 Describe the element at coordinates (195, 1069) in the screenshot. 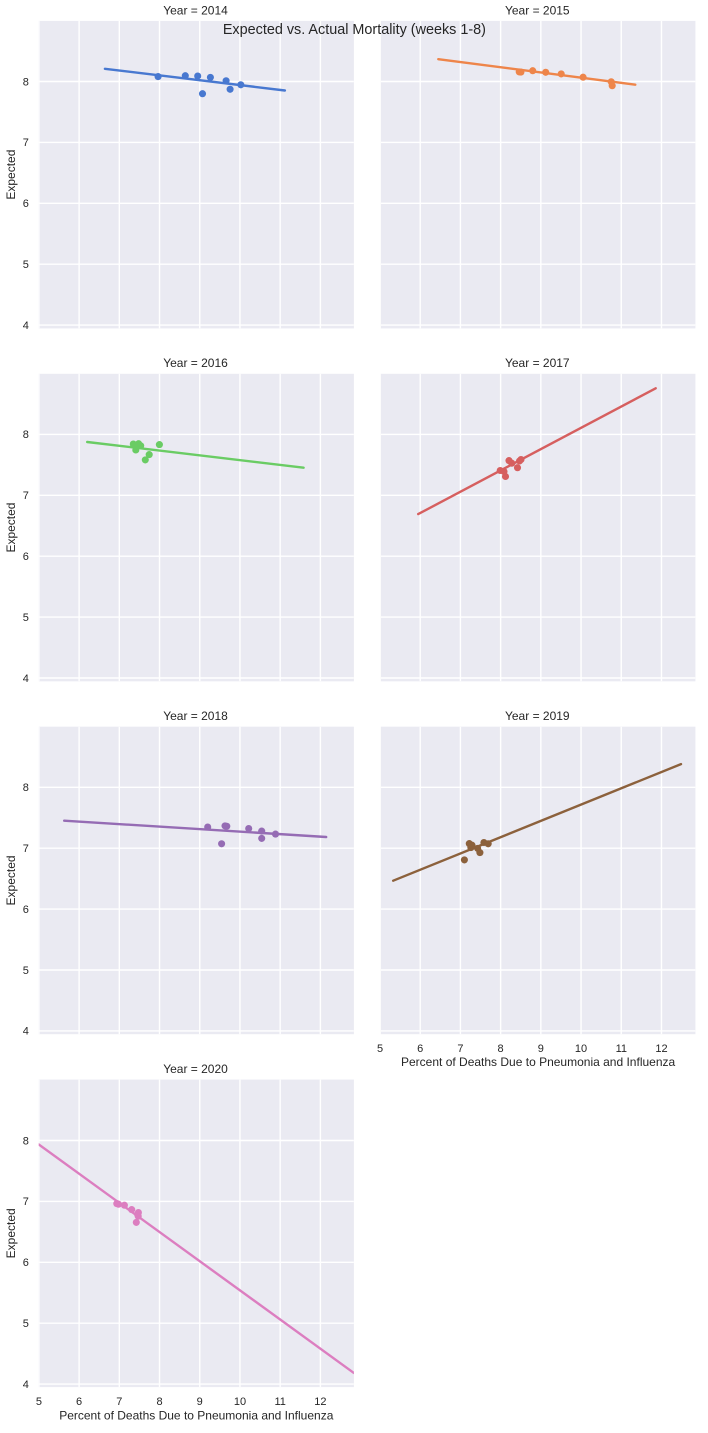

I see `svg-text: Year = 2020` at that location.